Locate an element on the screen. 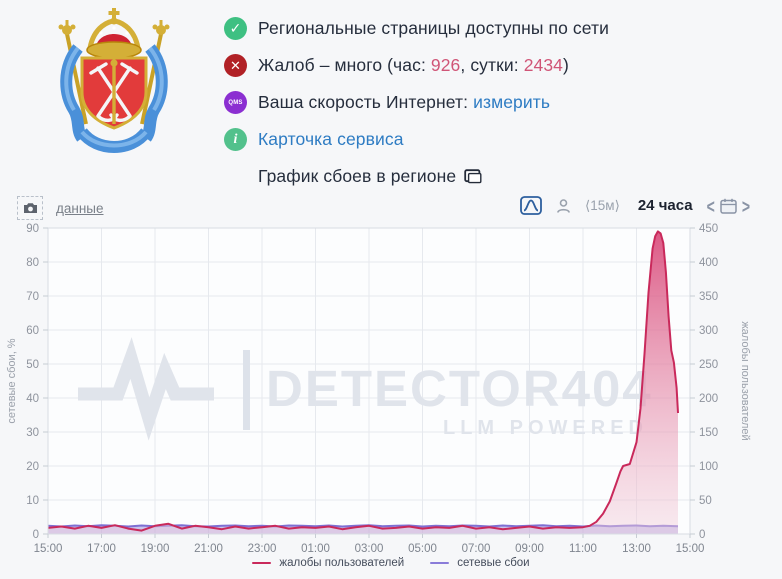 The height and width of the screenshot is (579, 782). svg-text: 90 is located at coordinates (32, 229).